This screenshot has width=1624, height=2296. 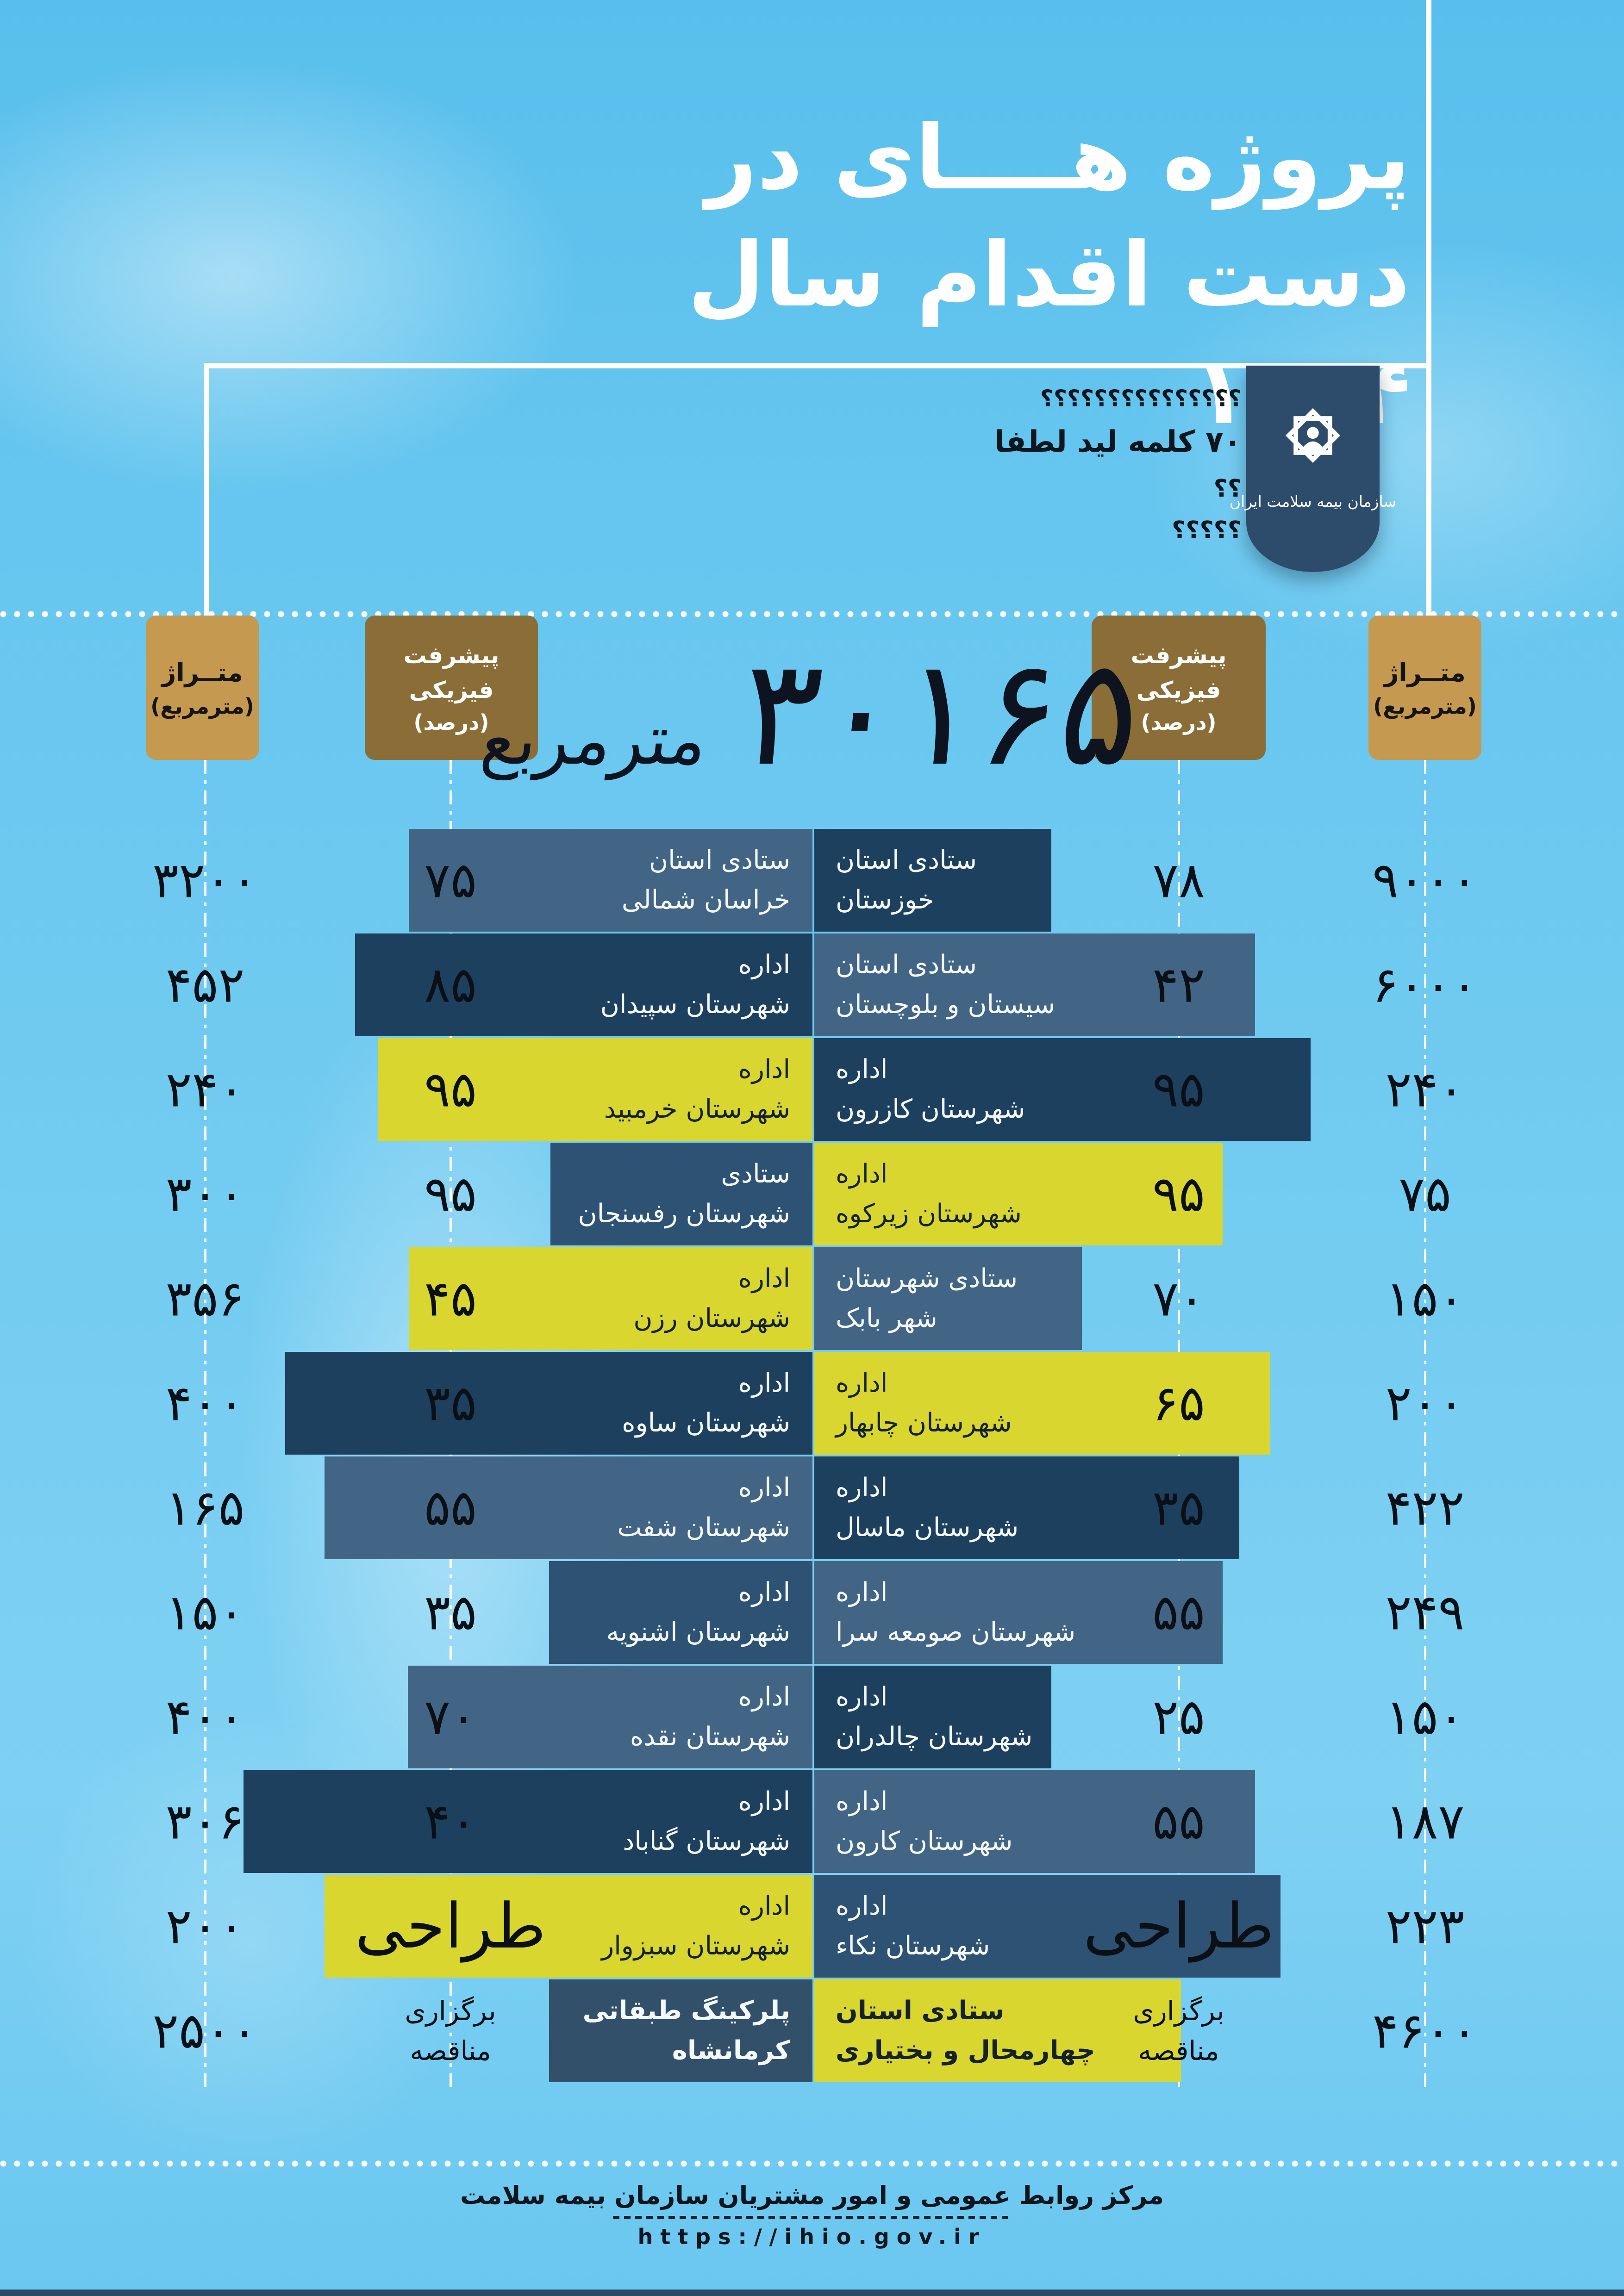 I want to click on area-value: ۳۲۰۰, so click(x=205, y=880).